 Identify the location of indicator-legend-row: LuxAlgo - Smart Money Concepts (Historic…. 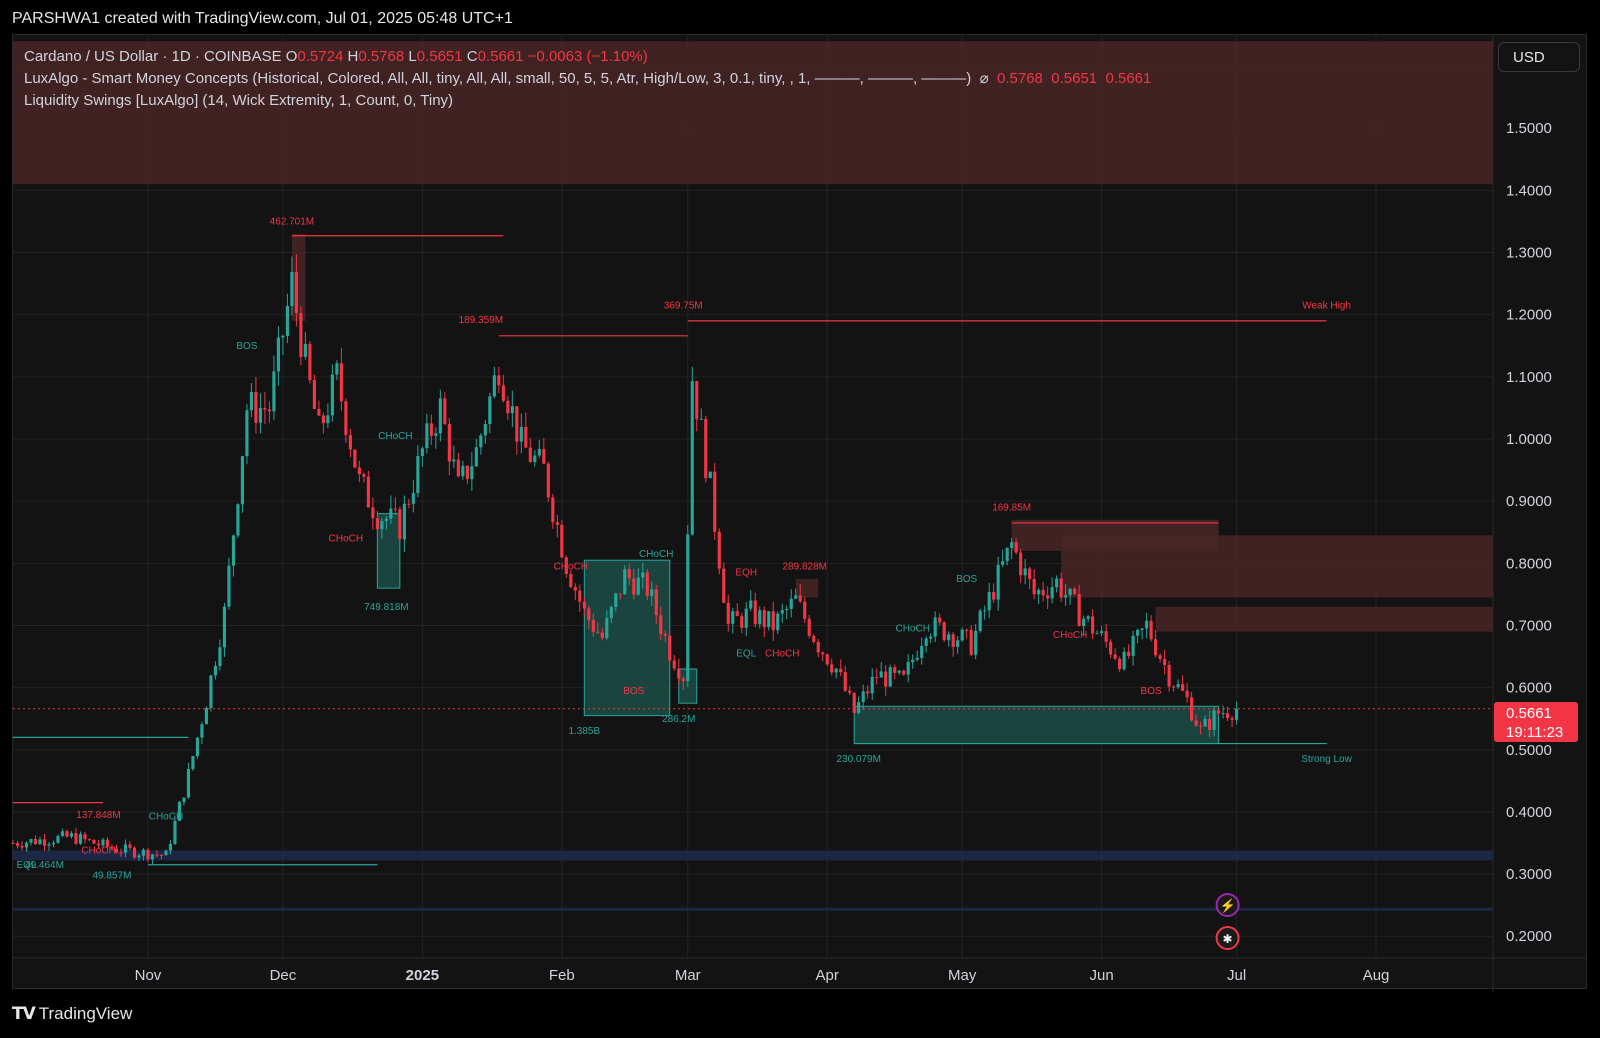
(587, 79).